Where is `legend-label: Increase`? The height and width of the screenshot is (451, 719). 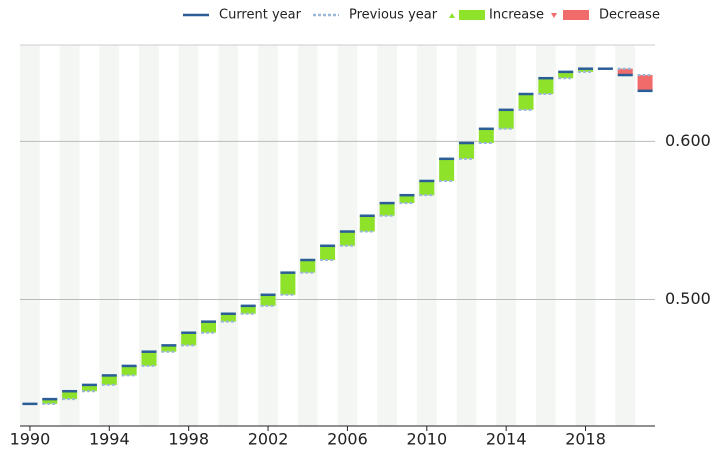
legend-label: Increase is located at coordinates (516, 15).